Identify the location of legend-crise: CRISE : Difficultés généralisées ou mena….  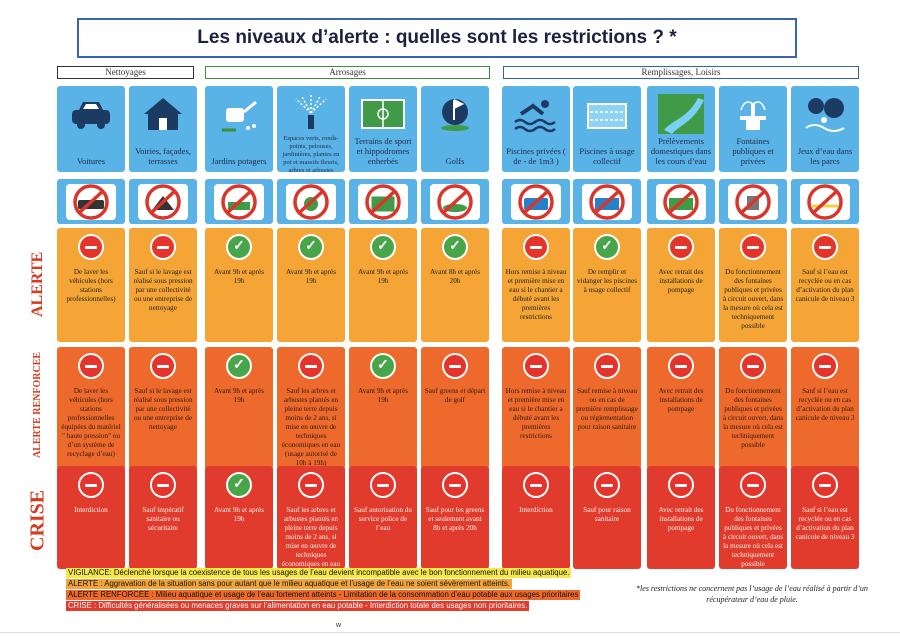
(298, 606).